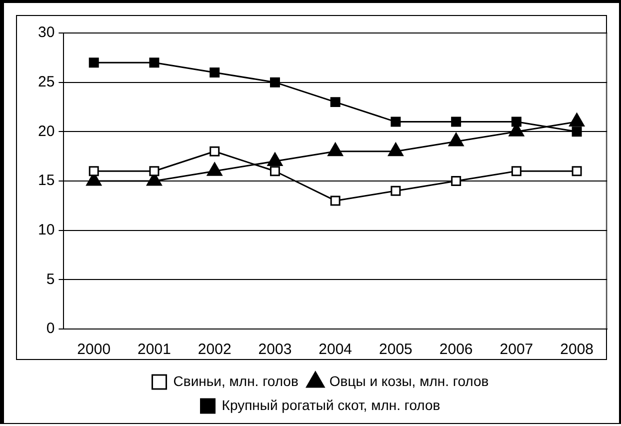  I want to click on y-tick-label: 10, so click(46, 229).